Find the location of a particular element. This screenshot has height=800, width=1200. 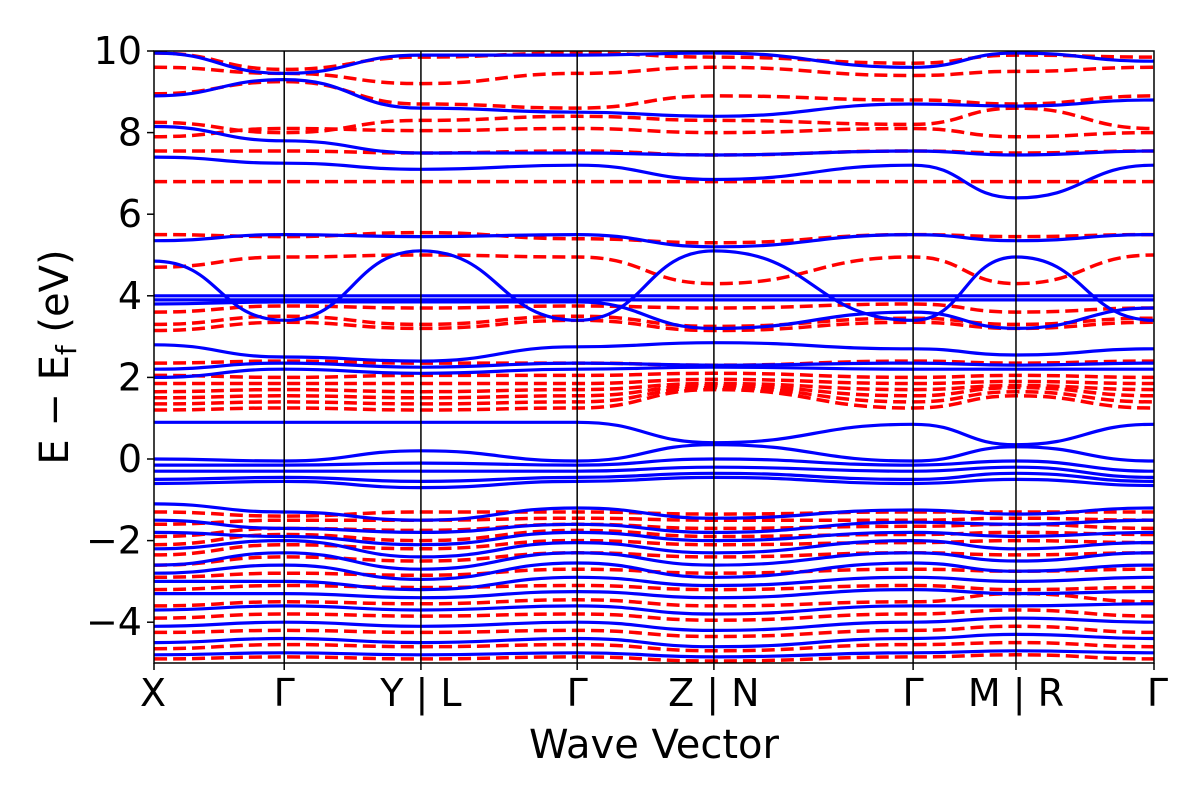

y-tick-label-1: −2 is located at coordinates (114, 541).